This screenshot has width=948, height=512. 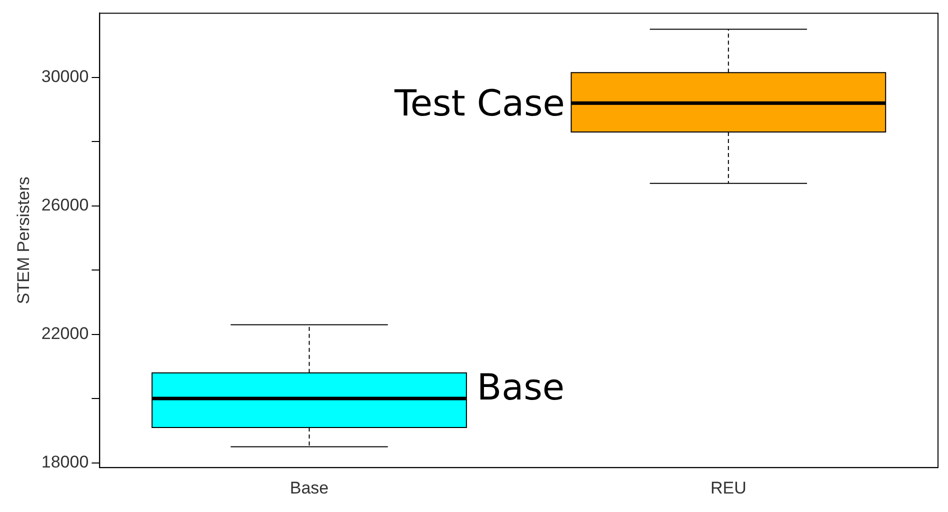 I want to click on y-tick-label: 26000, so click(x=65, y=205).